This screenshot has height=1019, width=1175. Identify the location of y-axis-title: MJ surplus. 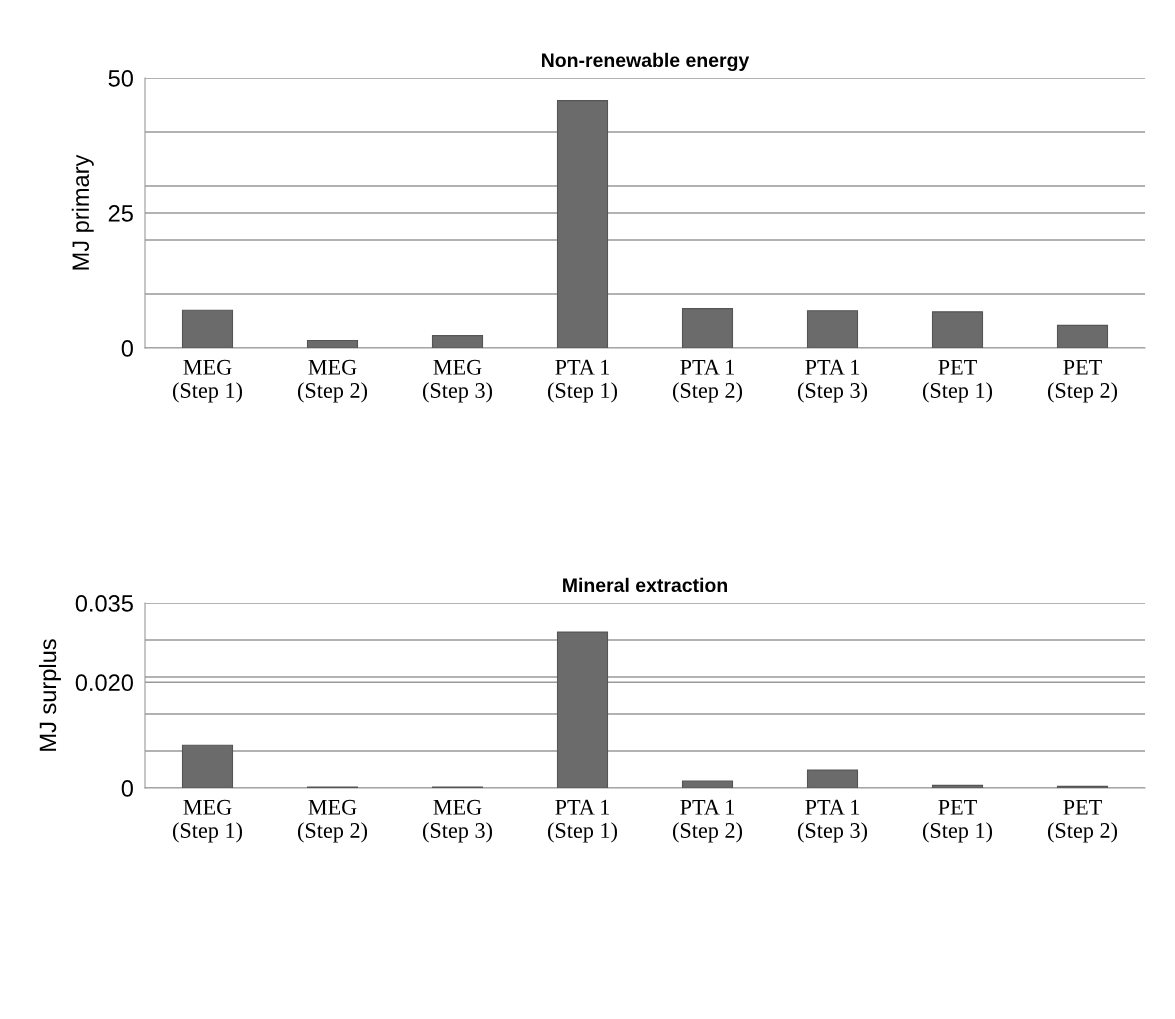
(49, 695).